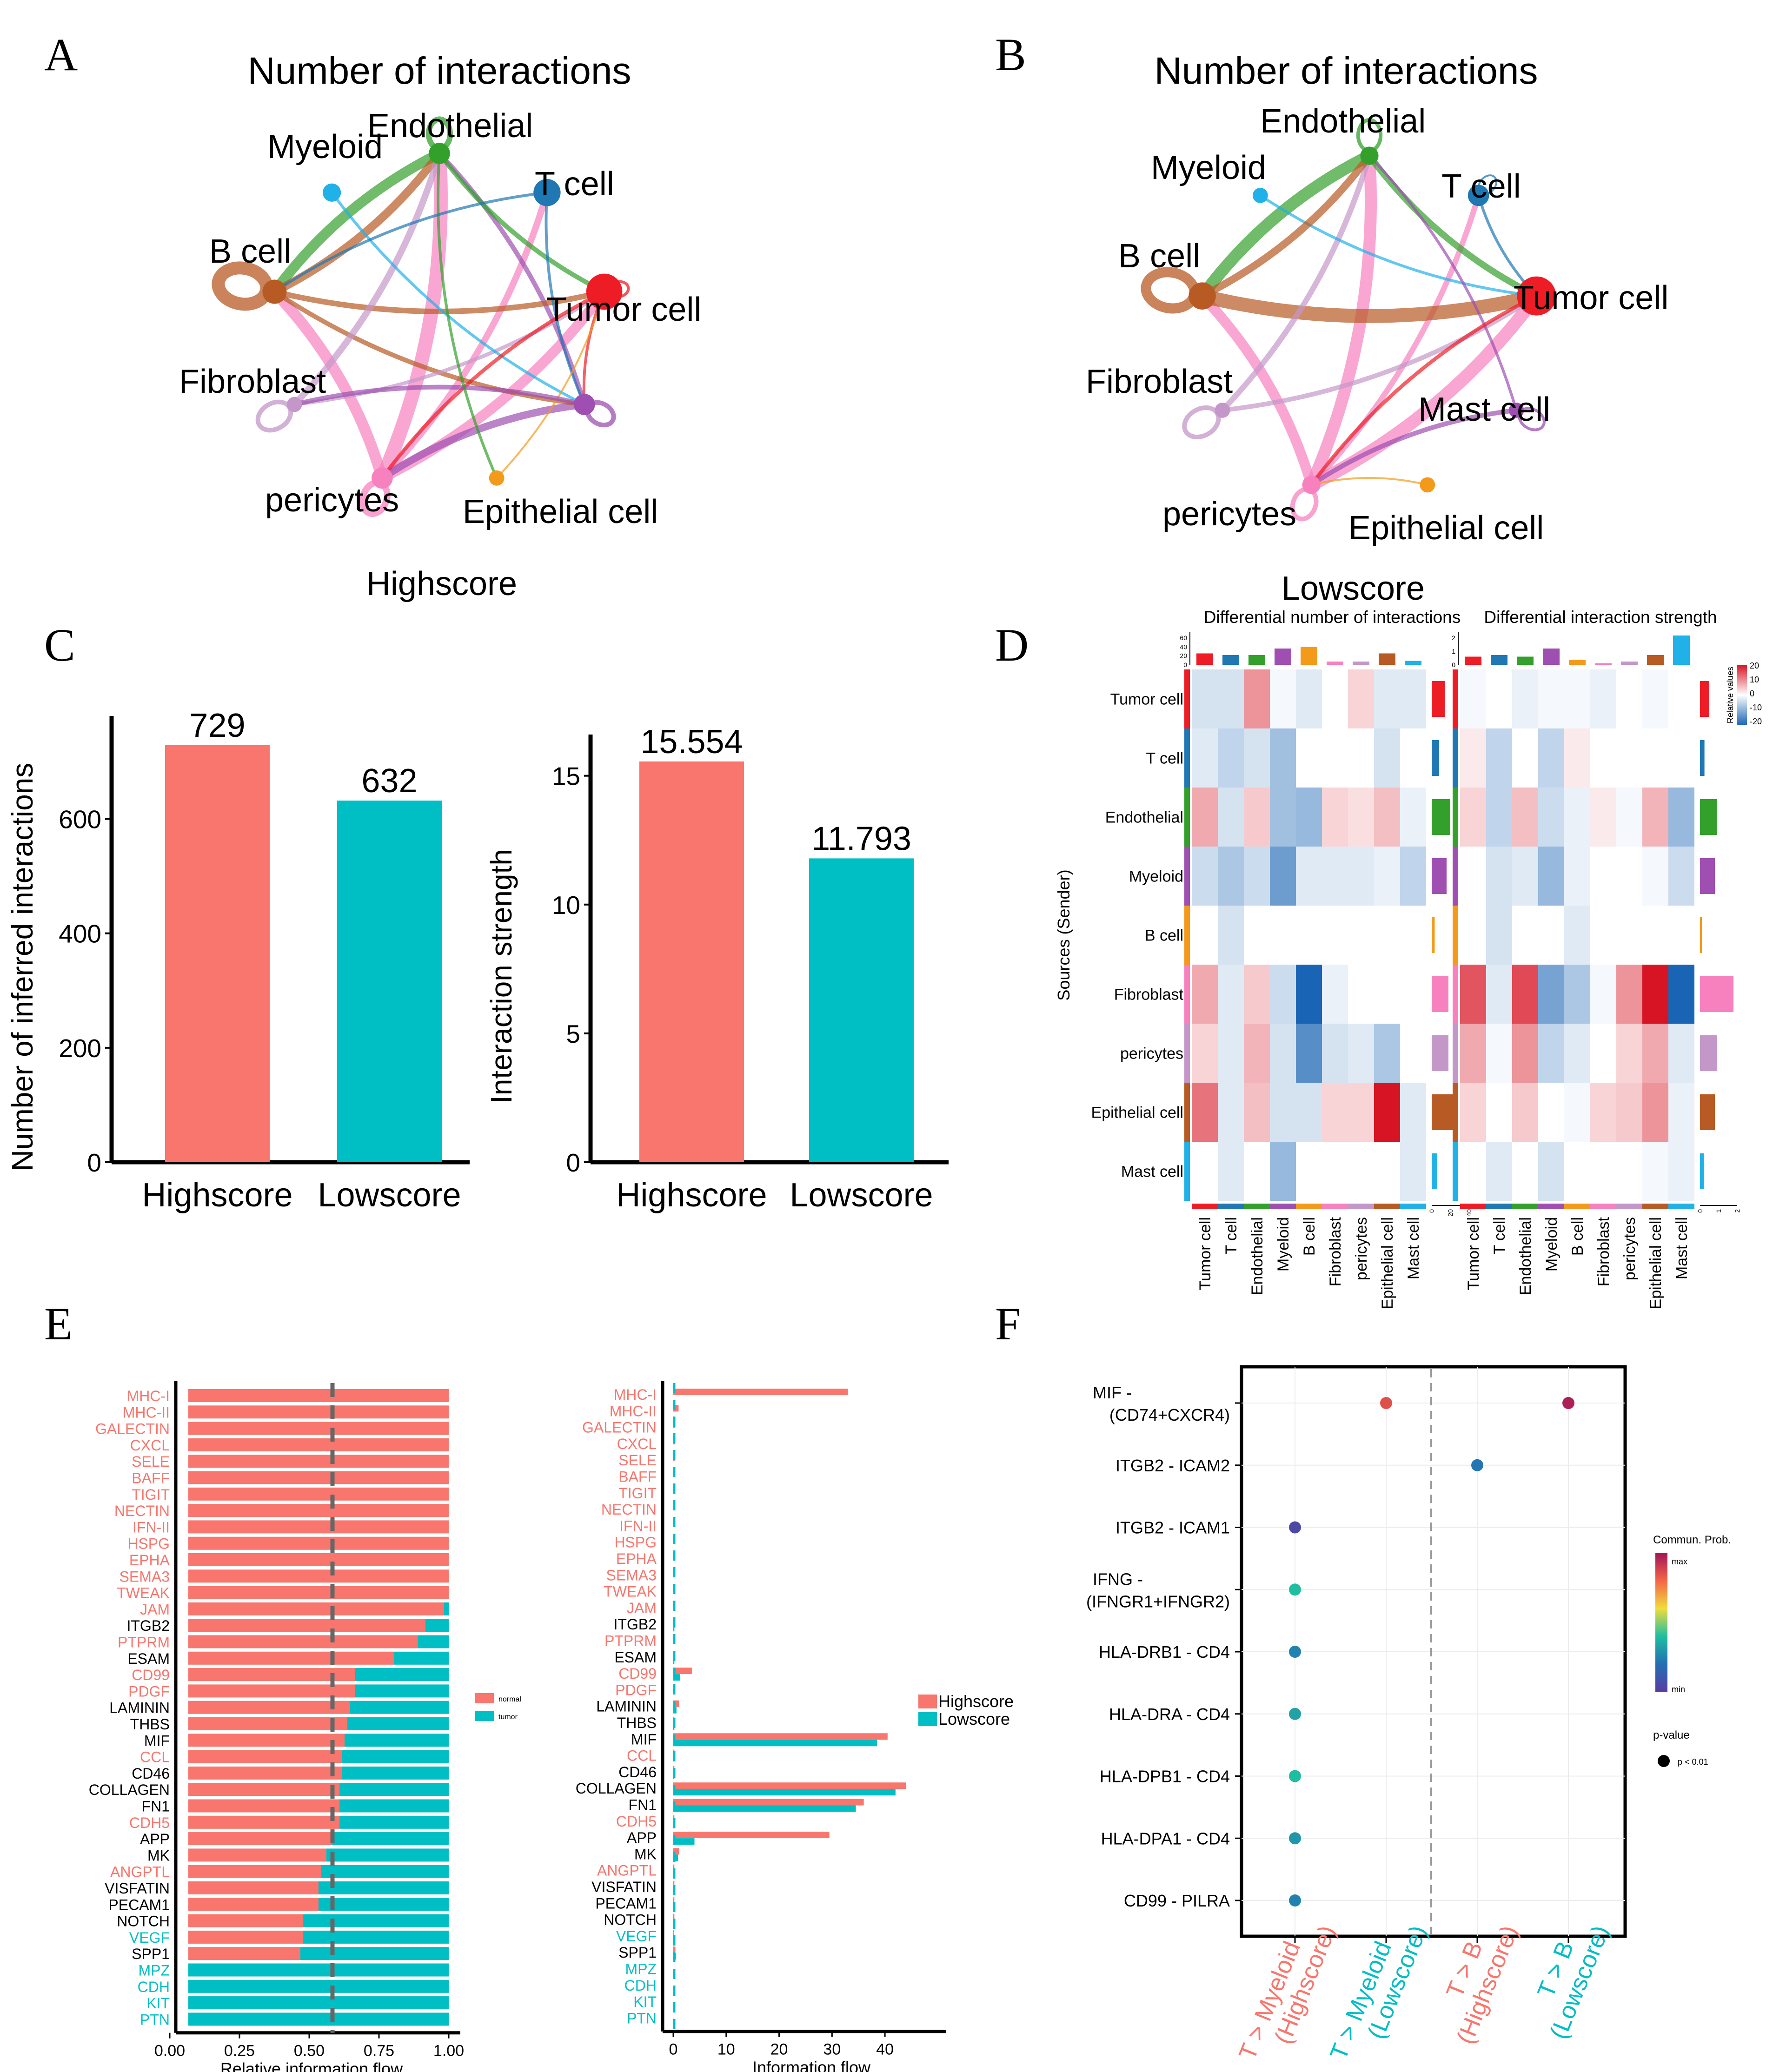 Image resolution: width=1773 pixels, height=2072 pixels. I want to click on pathway-label-app: APP, so click(155, 1839).